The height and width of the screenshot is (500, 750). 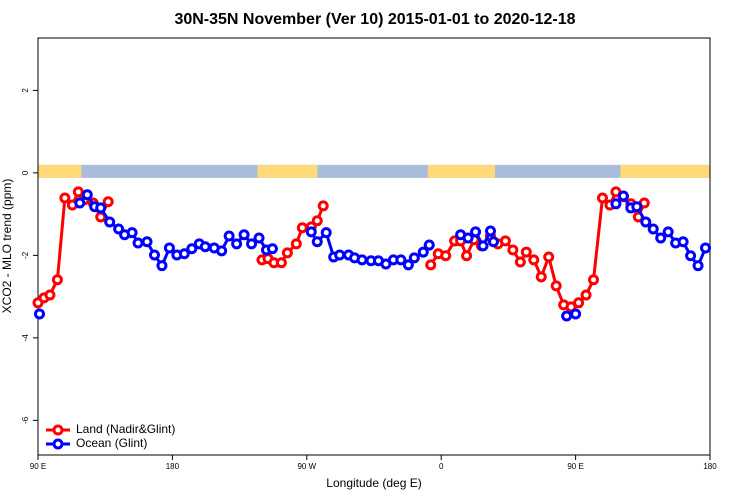 I want to click on legend-label: Ocean (Glint), so click(x=111, y=443).